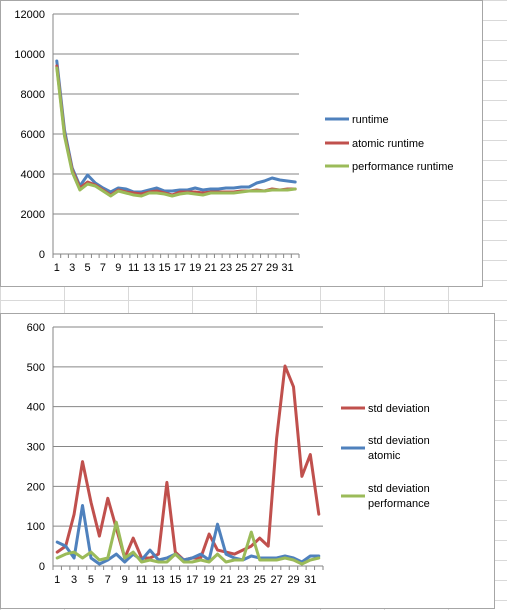 The image size is (507, 610). I want to click on y-tick-label: 4000, so click(33, 175).